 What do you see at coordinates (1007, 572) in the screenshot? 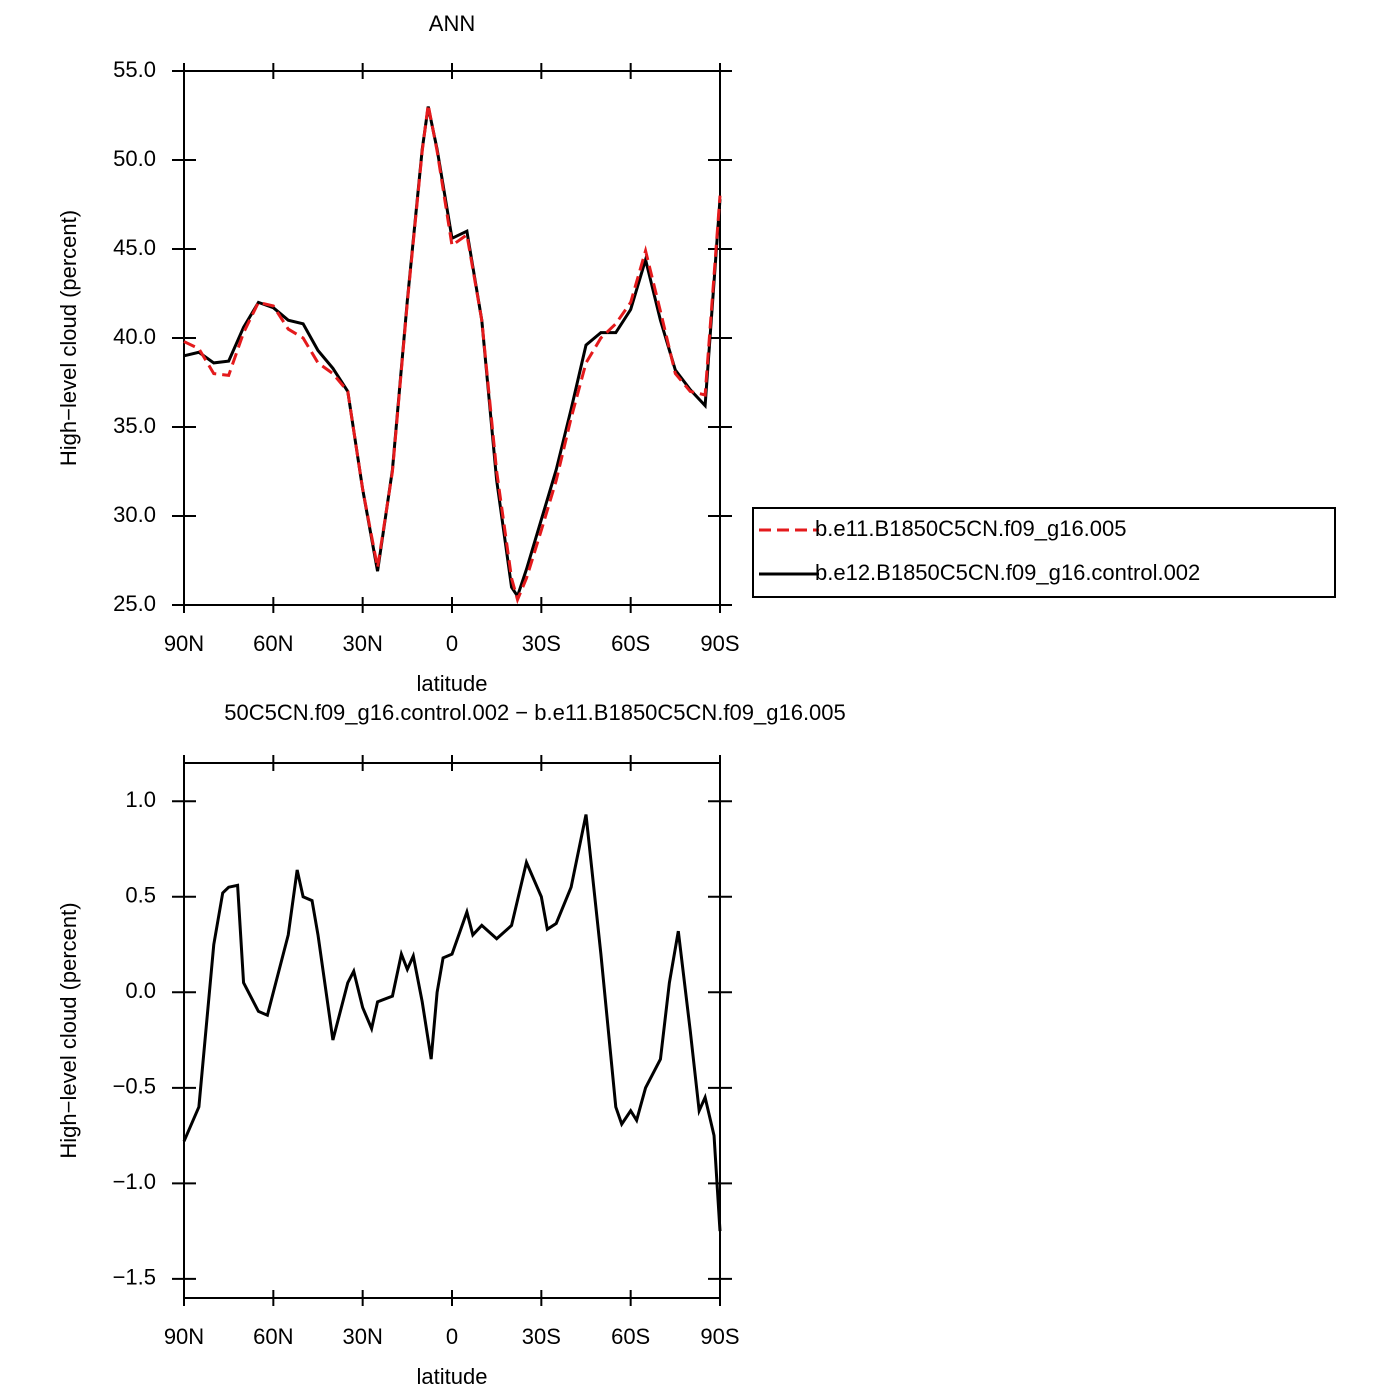
I see `legend-label: b.e12.B1850C5CN.f09_g16.control.002` at bounding box center [1007, 572].